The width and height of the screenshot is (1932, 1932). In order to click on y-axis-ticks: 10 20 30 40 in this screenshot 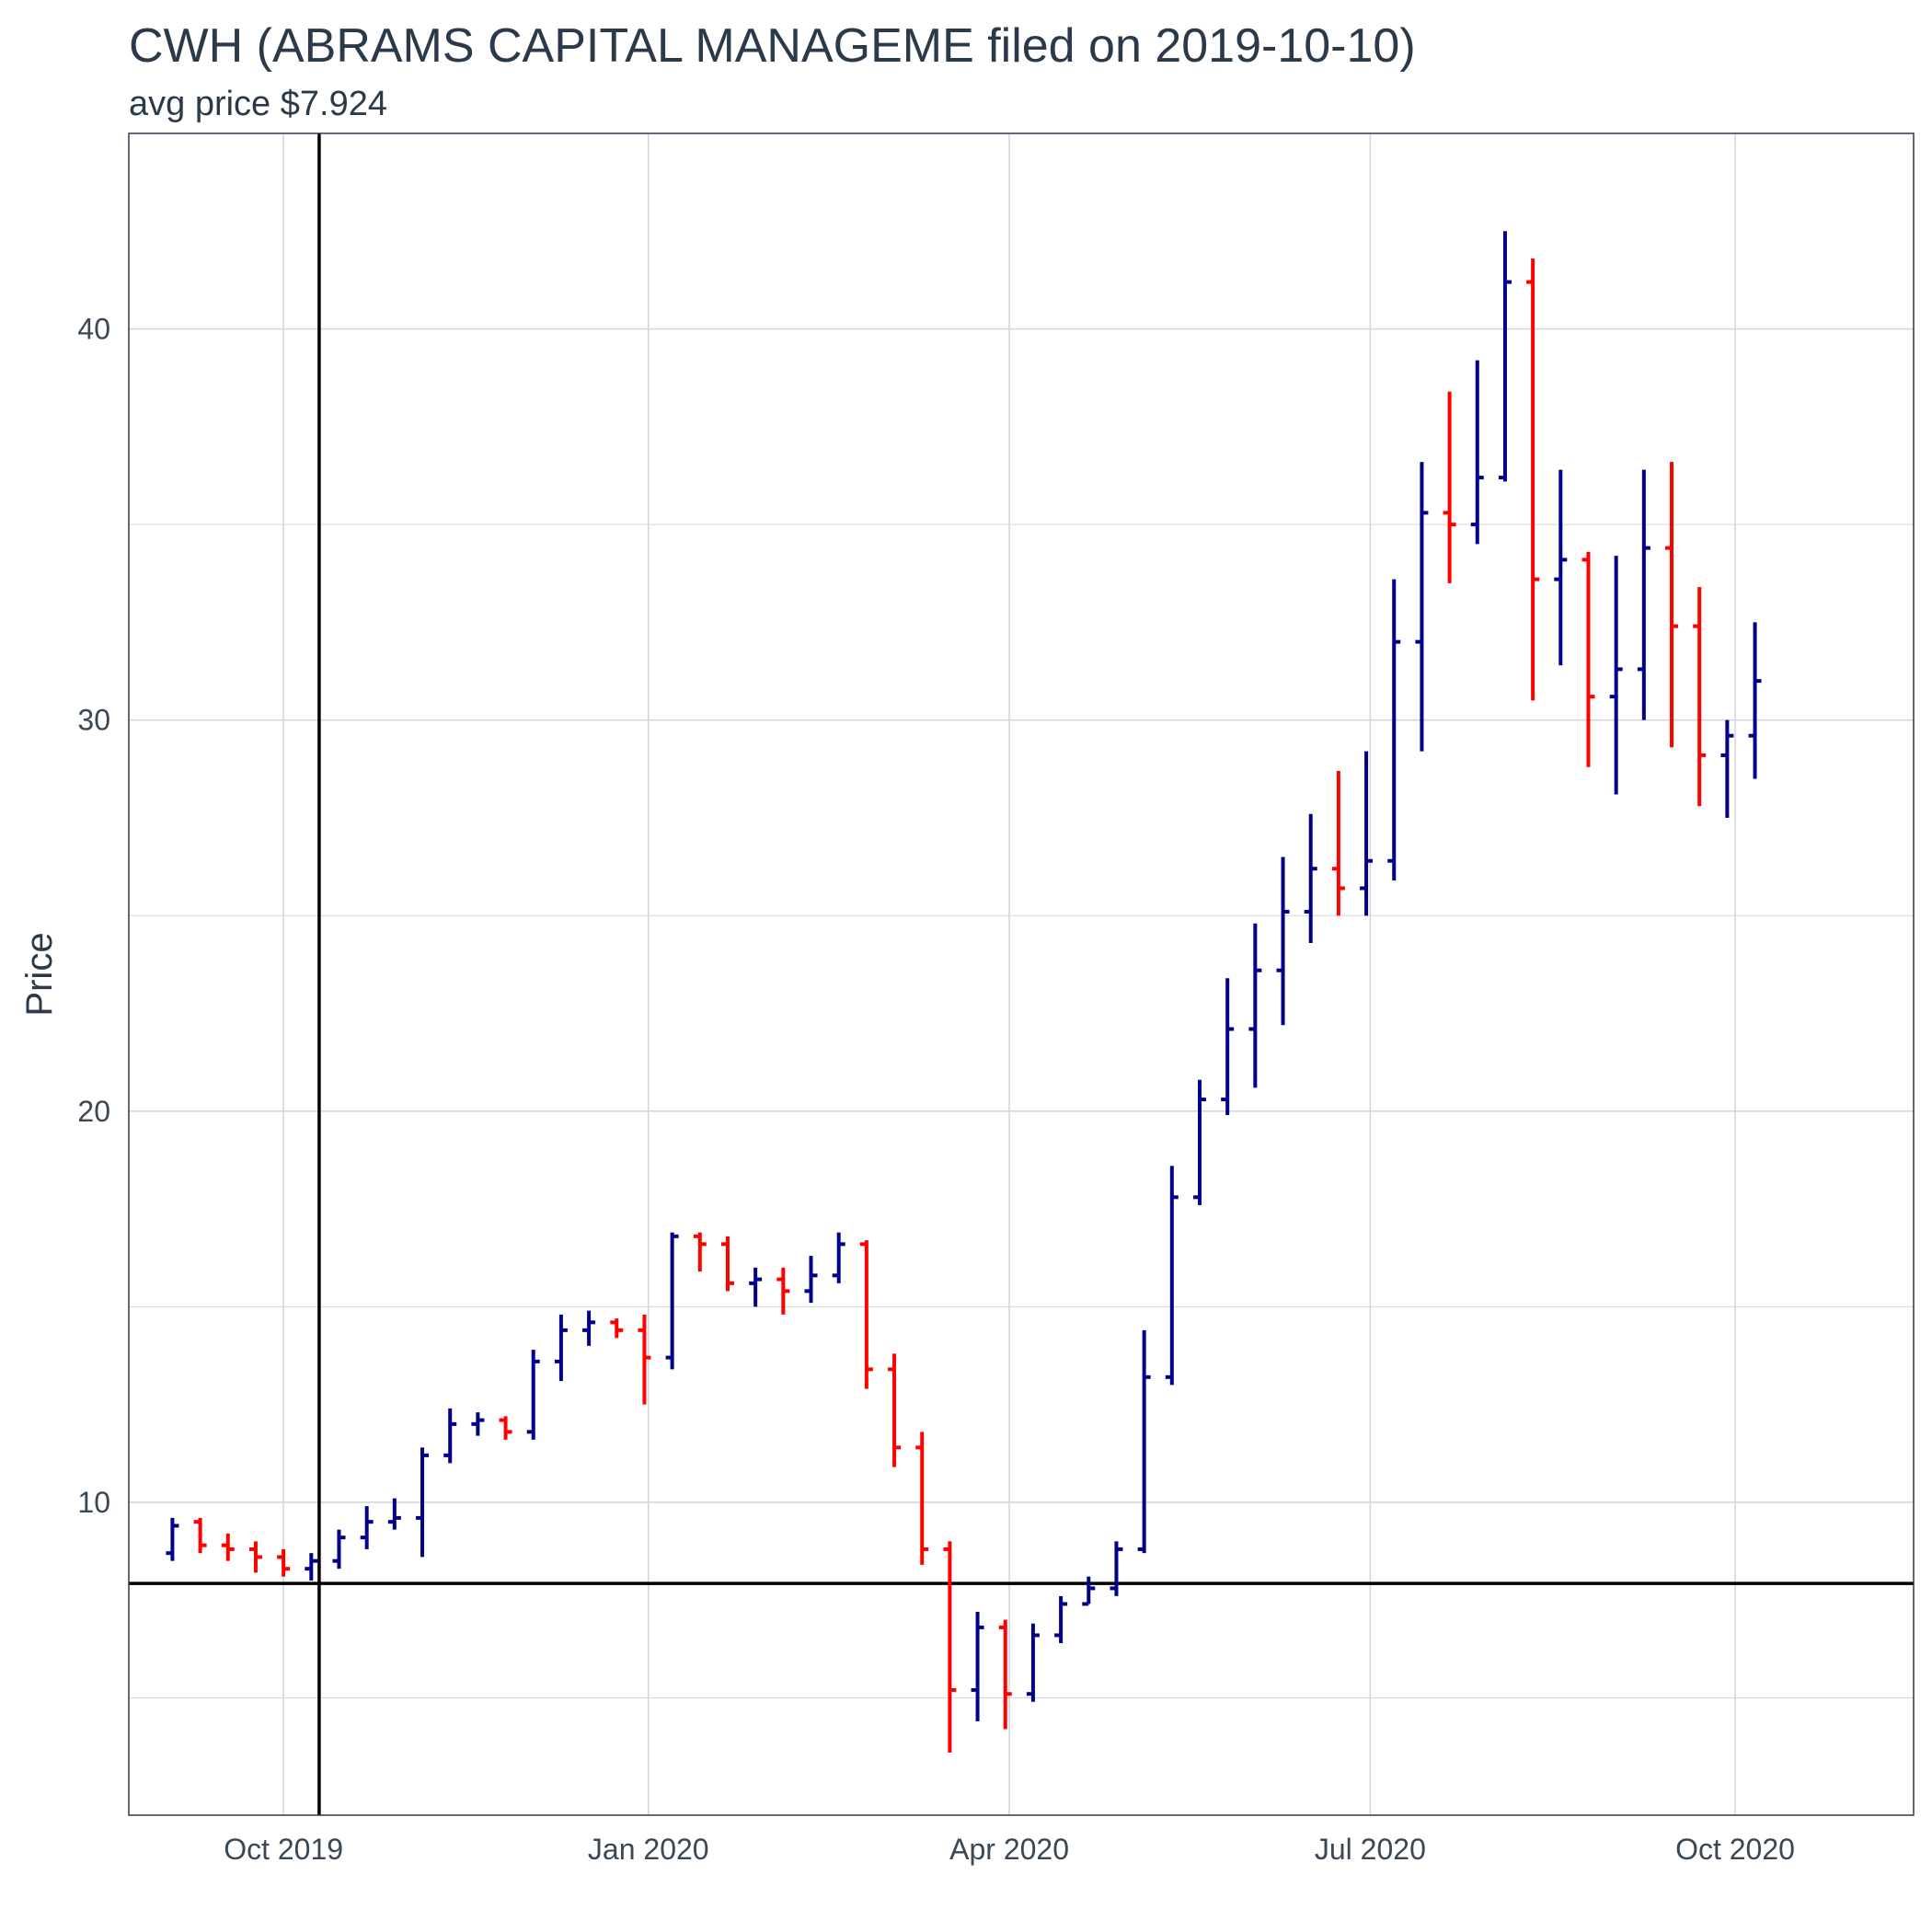, I will do `click(93, 916)`.